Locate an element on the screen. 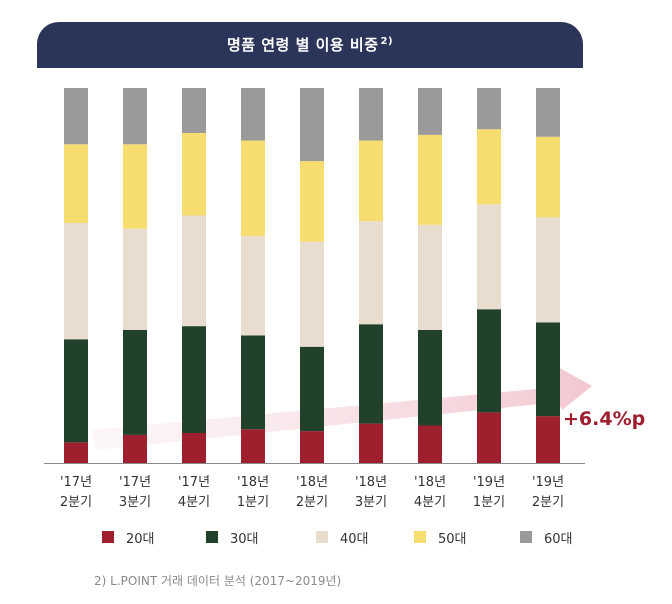  source-footnote: 2) L.POINT 거래 데이터 분석 (2017~2019년) is located at coordinates (218, 581).